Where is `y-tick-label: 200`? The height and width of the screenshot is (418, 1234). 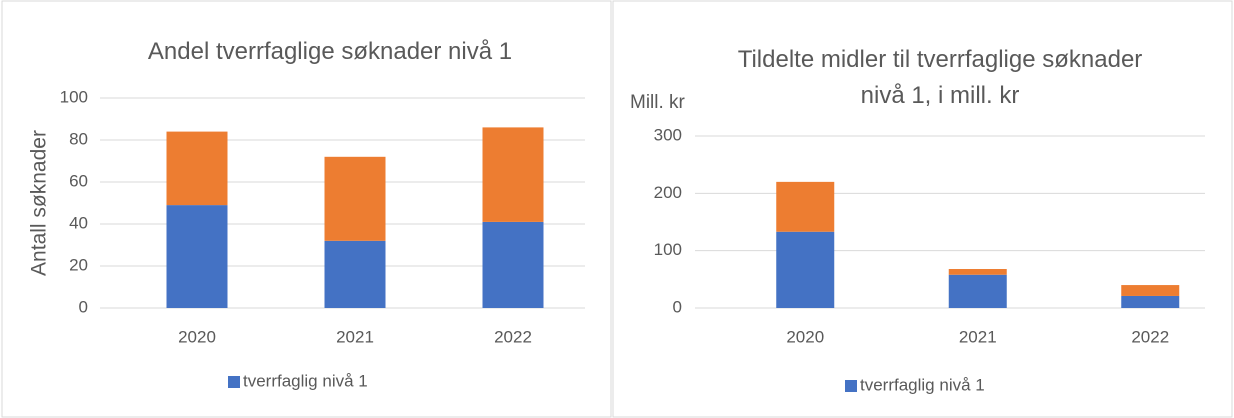 y-tick-label: 200 is located at coordinates (668, 192).